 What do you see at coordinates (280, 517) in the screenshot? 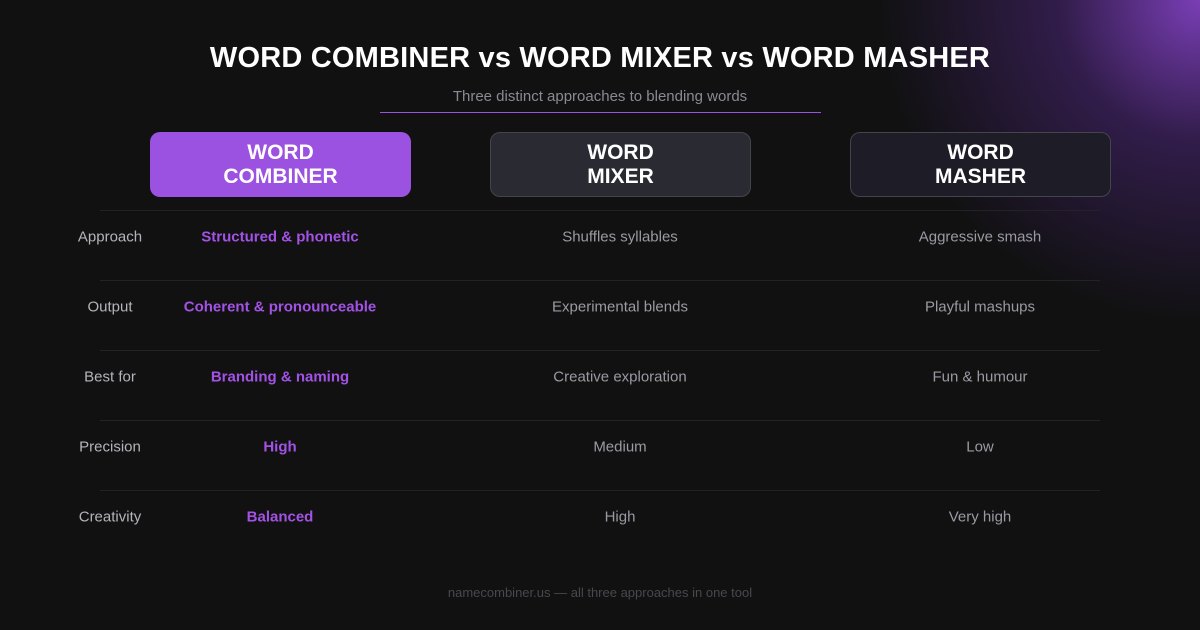
I see `table-cell: Balanced` at bounding box center [280, 517].